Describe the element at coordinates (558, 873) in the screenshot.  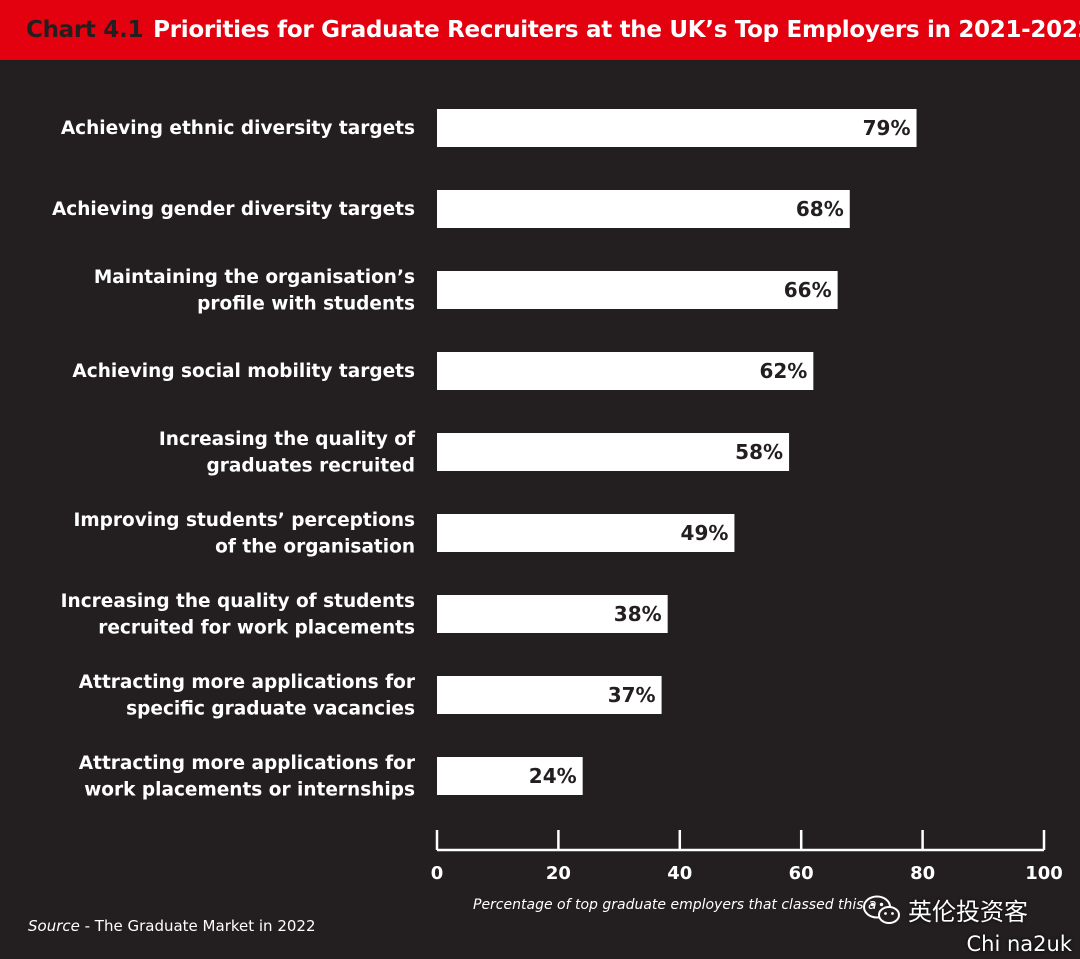
I see `x-tick-label: 20` at that location.